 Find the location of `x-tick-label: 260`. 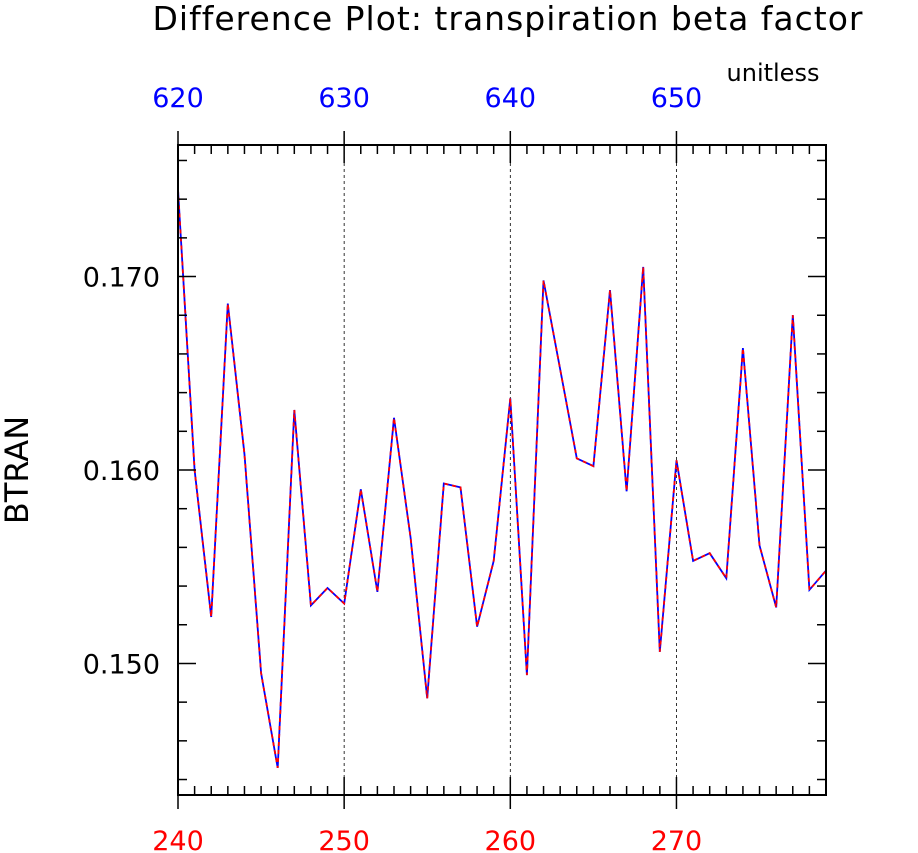

x-tick-label: 260 is located at coordinates (511, 839).